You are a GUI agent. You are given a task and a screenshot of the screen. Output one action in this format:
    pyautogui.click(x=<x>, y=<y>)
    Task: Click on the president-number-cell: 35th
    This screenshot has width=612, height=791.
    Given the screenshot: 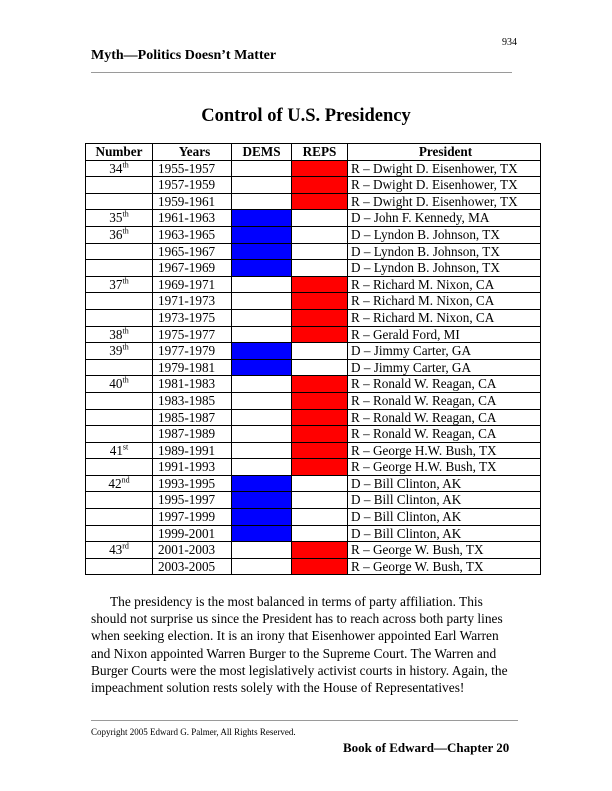 What is the action you would take?
    pyautogui.click(x=119, y=218)
    